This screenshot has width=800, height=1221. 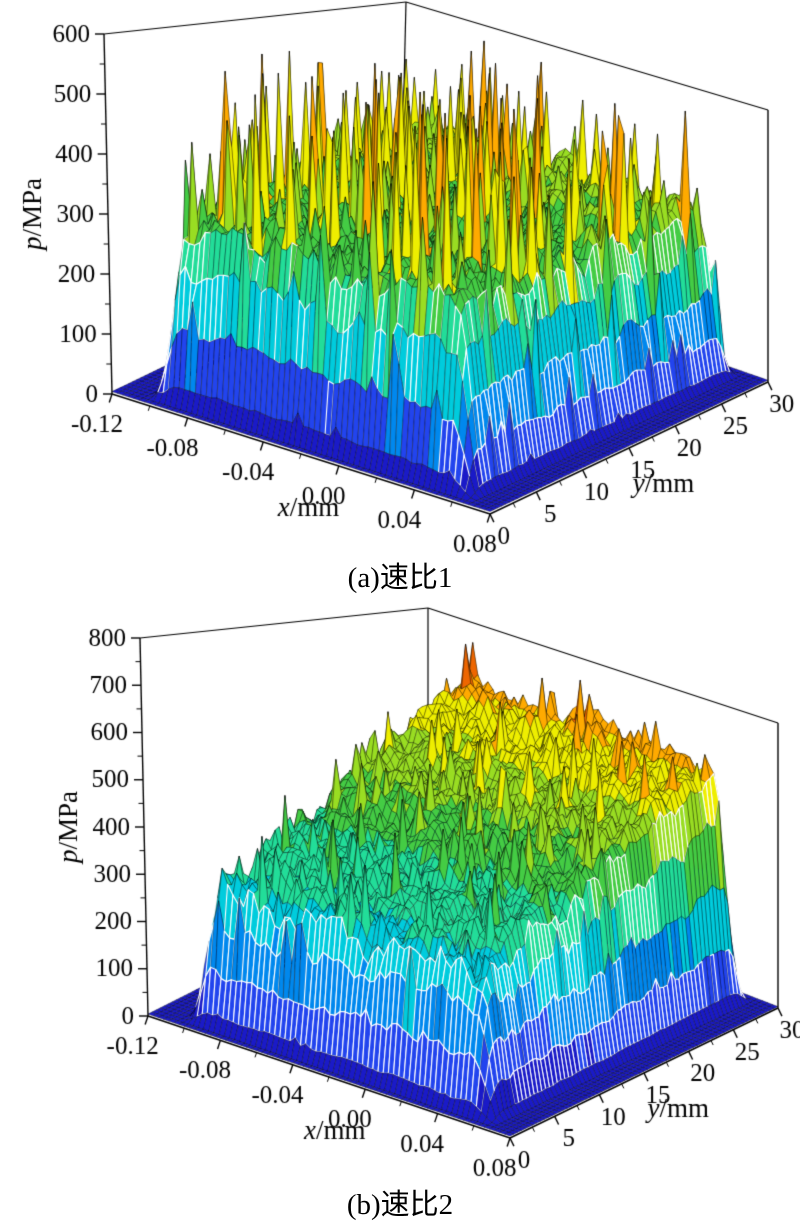 I want to click on figure-a-caption: (a)速比1, so click(x=400, y=578).